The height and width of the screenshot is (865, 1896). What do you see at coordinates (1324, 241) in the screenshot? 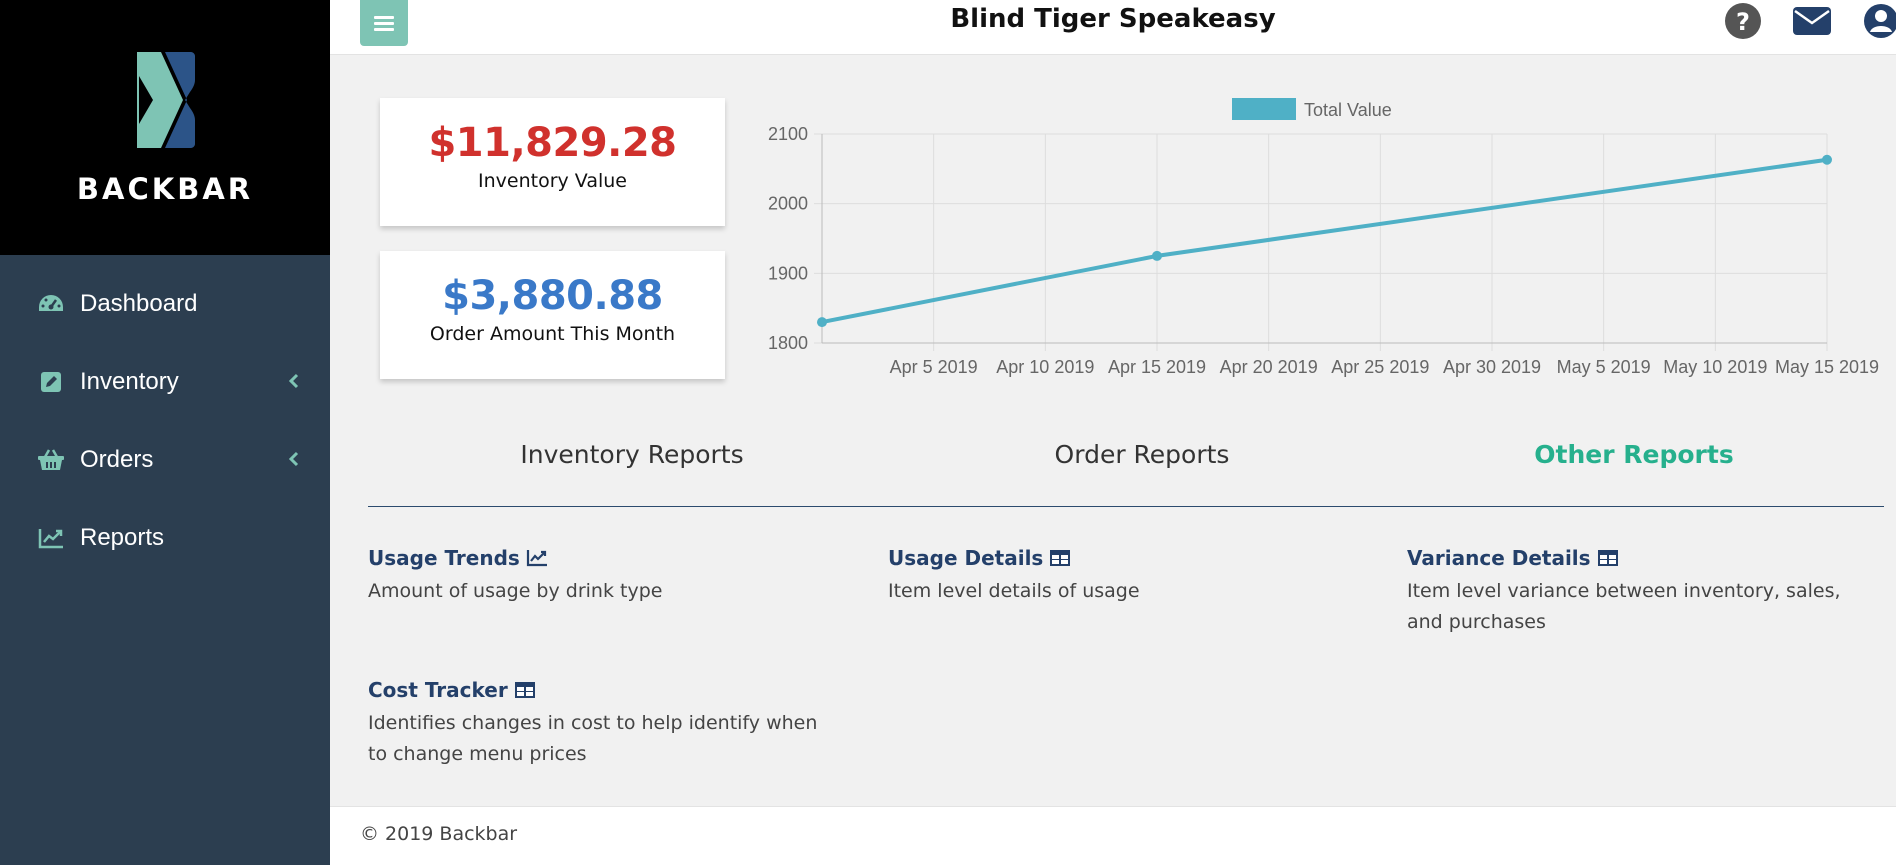
I see `series-line` at bounding box center [1324, 241].